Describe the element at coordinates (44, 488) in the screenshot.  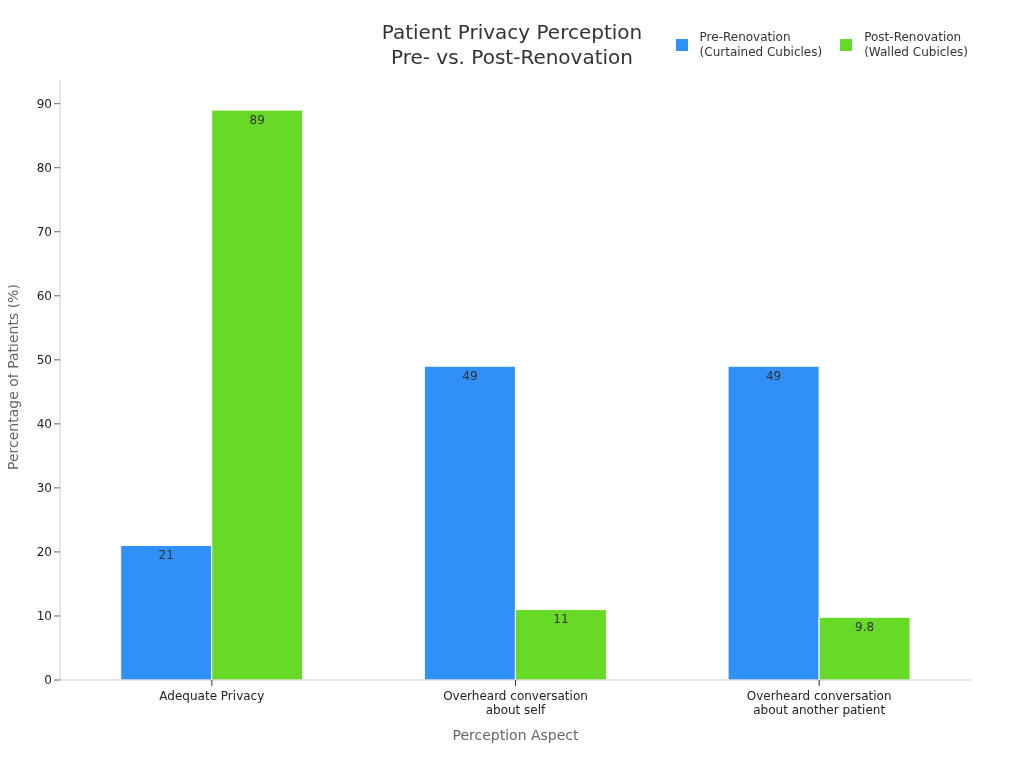
I see `y-tick-label: 30` at that location.